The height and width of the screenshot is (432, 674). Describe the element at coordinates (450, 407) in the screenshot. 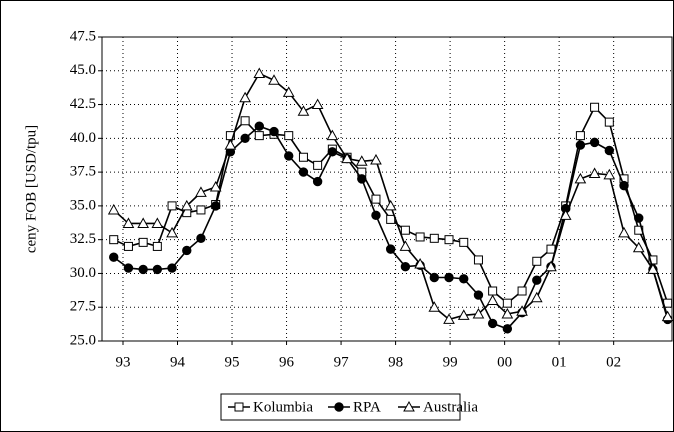

I see `legend-label: Australia` at that location.